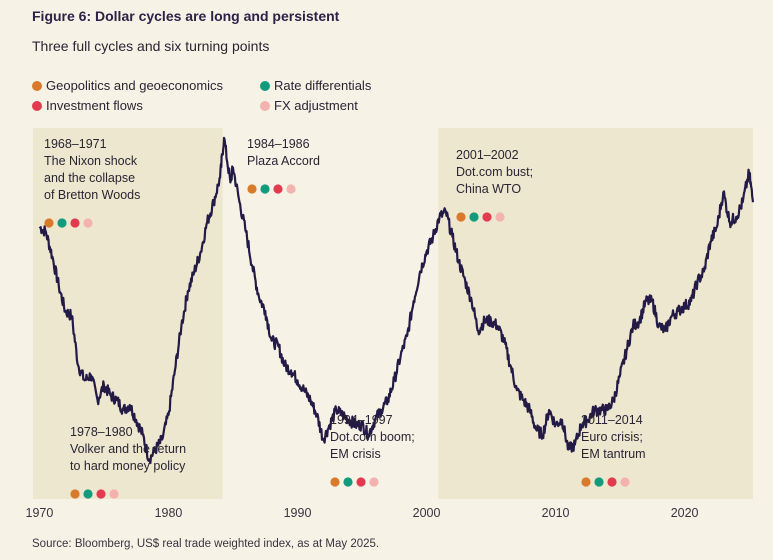  I want to click on annotation-text-line: Euro crisis;, so click(612, 437).